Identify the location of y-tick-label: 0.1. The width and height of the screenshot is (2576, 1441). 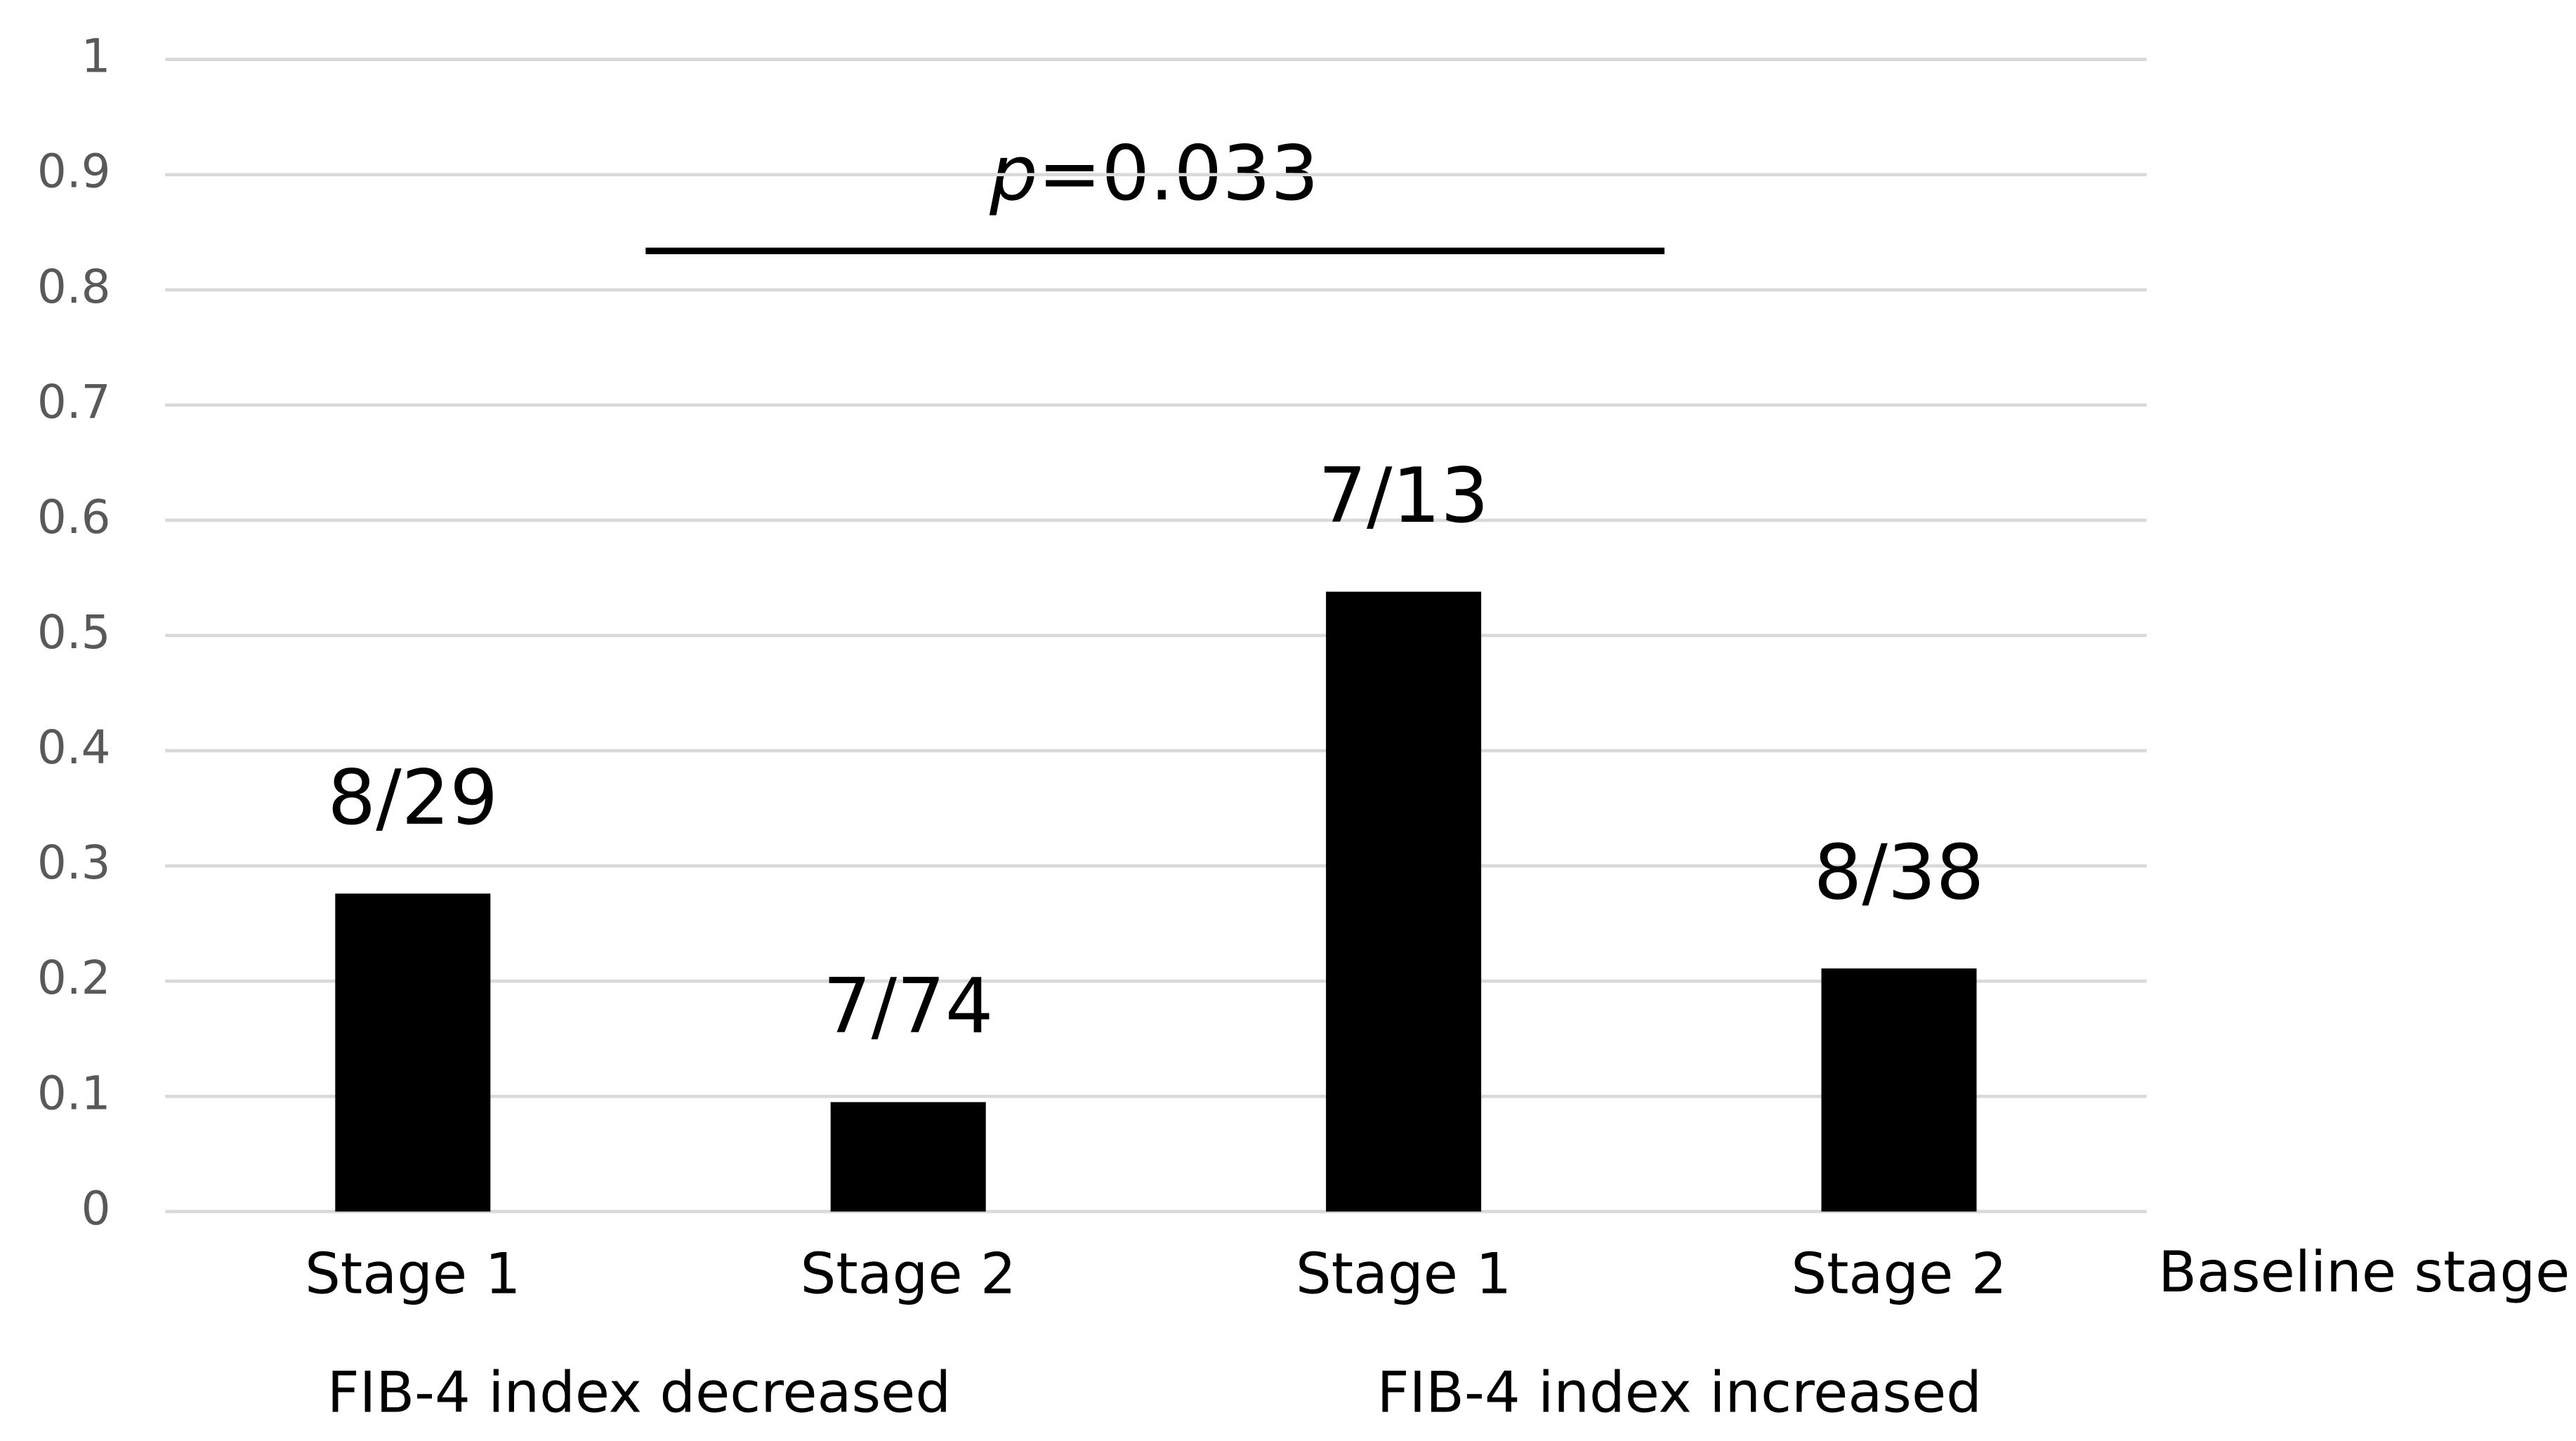
(74, 1093).